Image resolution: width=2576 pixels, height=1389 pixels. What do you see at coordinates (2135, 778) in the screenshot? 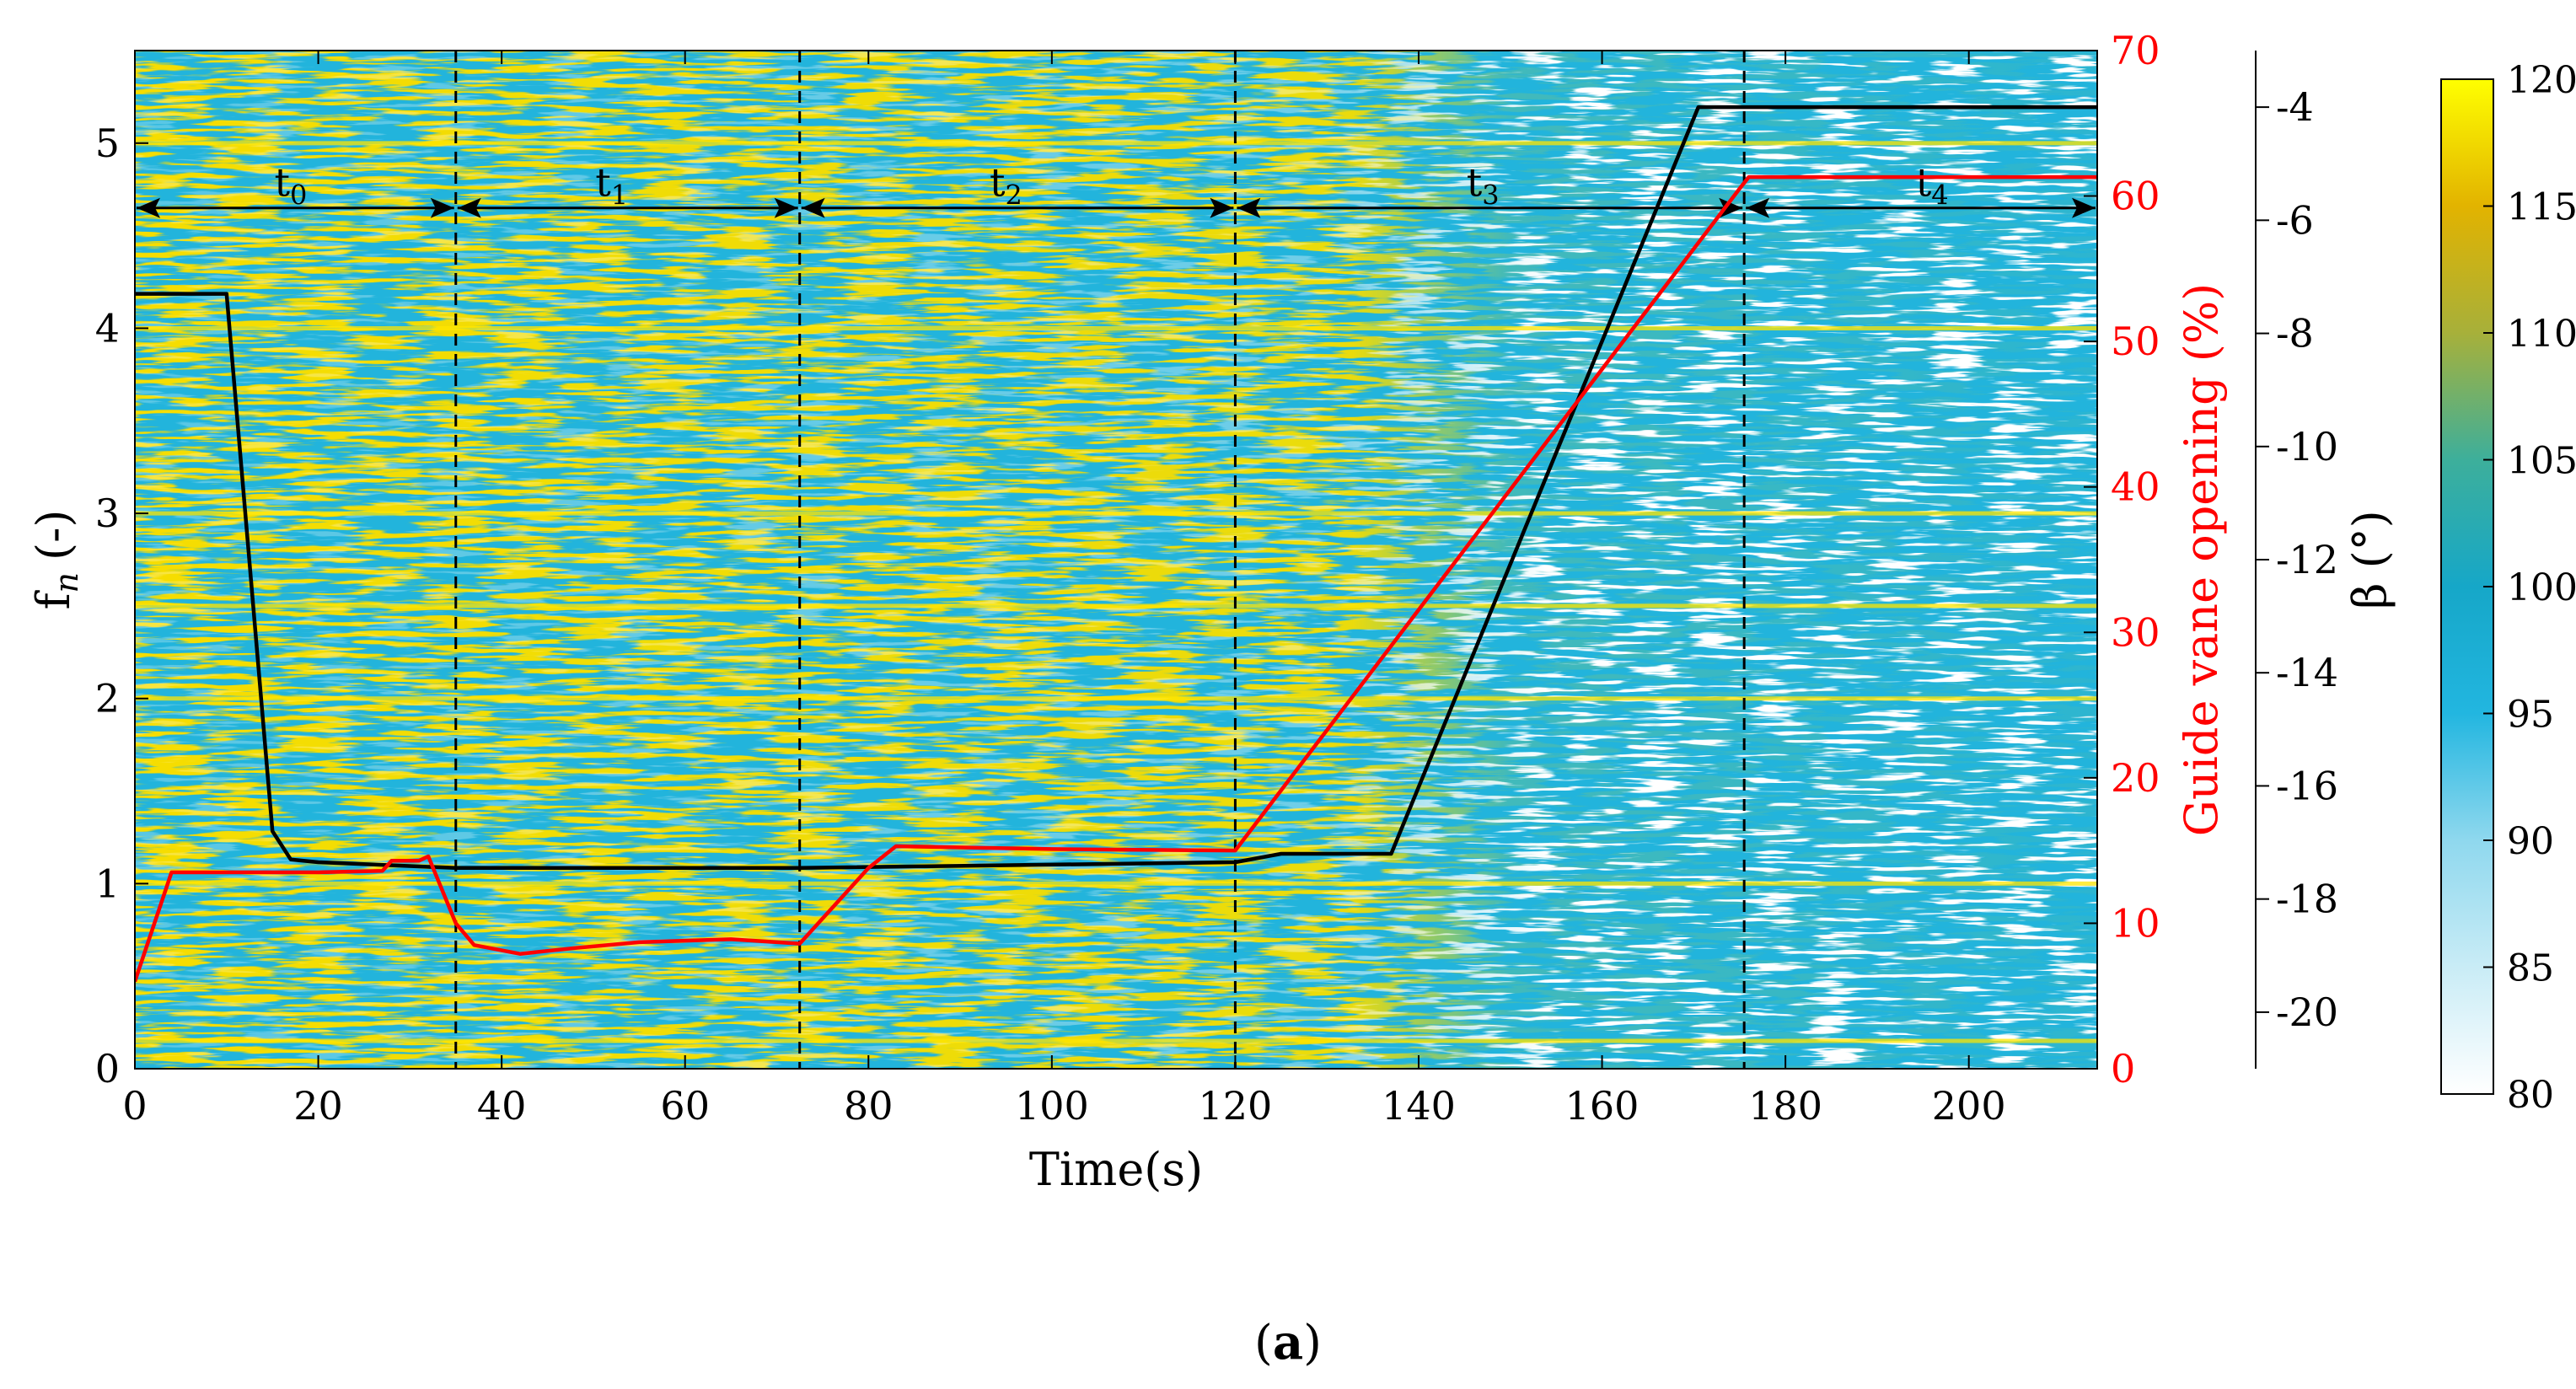
I see `y2-tick-label: 20` at bounding box center [2135, 778].